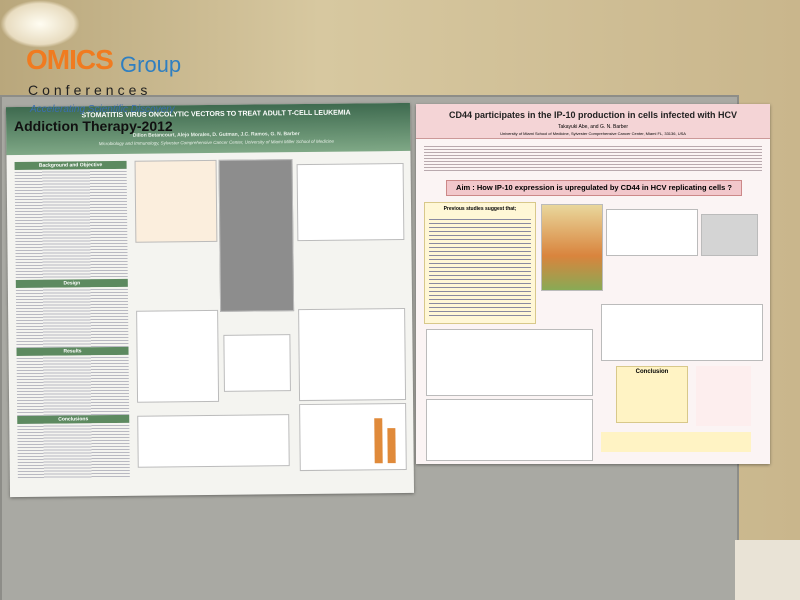 The image size is (800, 600). What do you see at coordinates (40, 24) in the screenshot?
I see `lamp` at bounding box center [40, 24].